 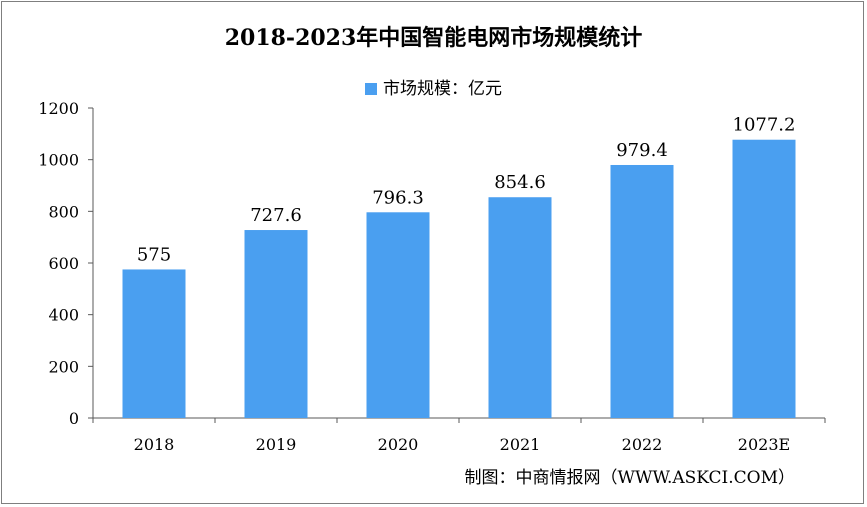 What do you see at coordinates (398, 197) in the screenshot?
I see `data-label-2020: 796.3` at bounding box center [398, 197].